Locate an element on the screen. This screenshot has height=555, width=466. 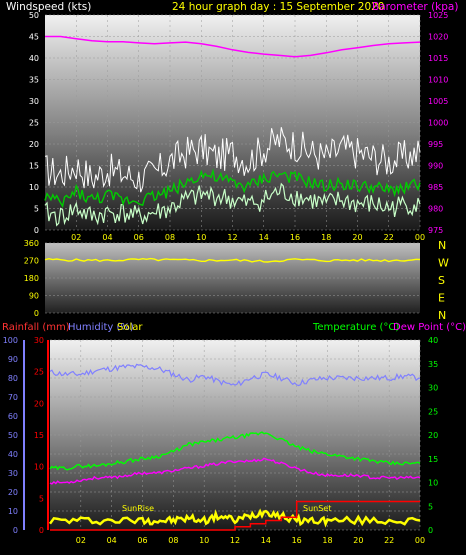
direction-tick-label: 90 is located at coordinates (34, 296).